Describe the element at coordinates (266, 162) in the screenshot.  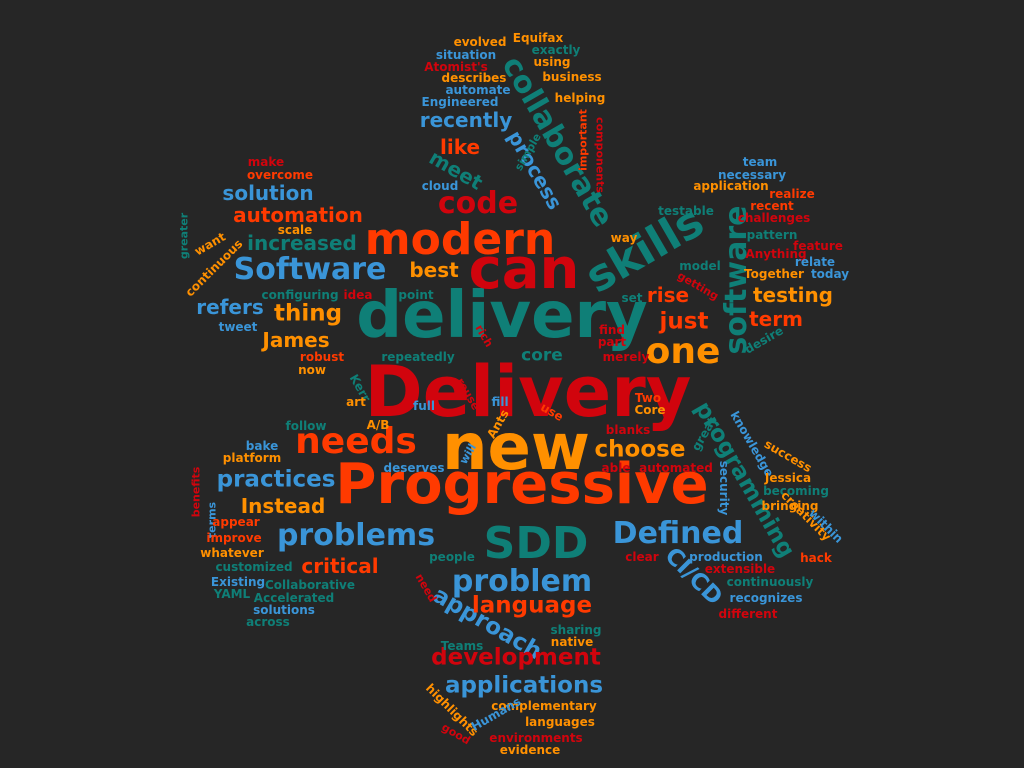
I see `word: make` at that location.